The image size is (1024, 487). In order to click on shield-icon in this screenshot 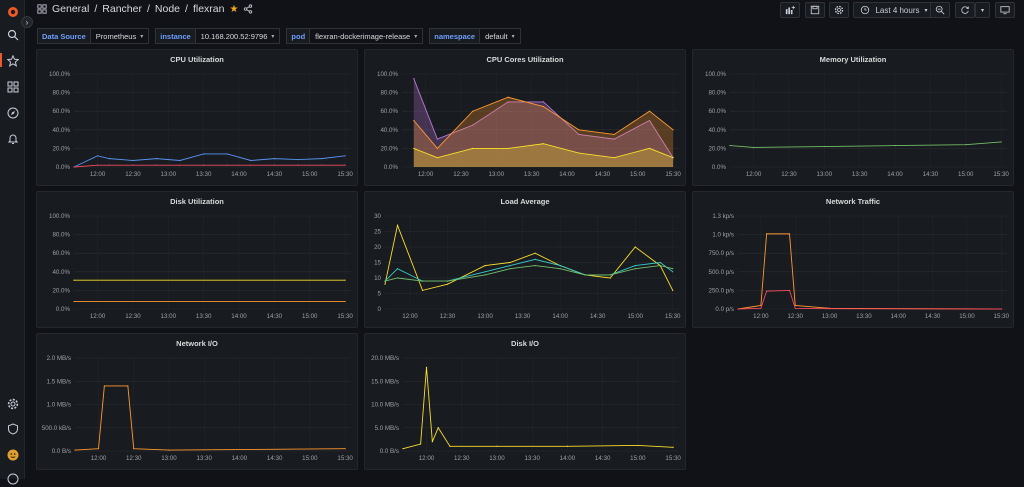, I will do `click(12, 428)`.